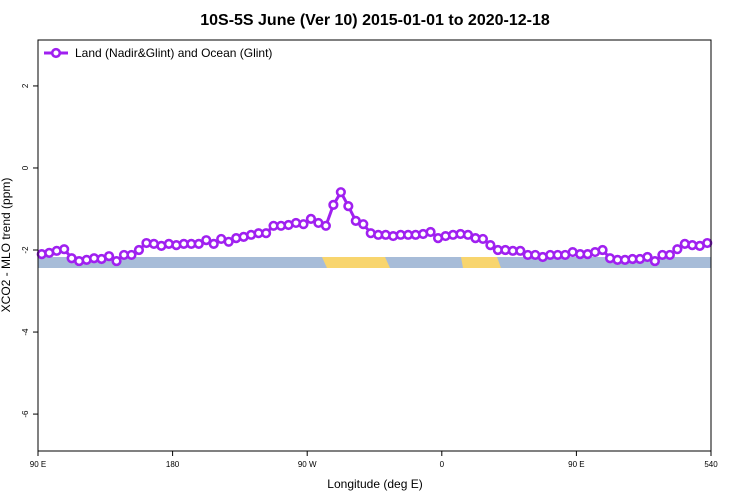 The width and height of the screenshot is (750, 500). I want to click on plot-area, so click(374, 227).